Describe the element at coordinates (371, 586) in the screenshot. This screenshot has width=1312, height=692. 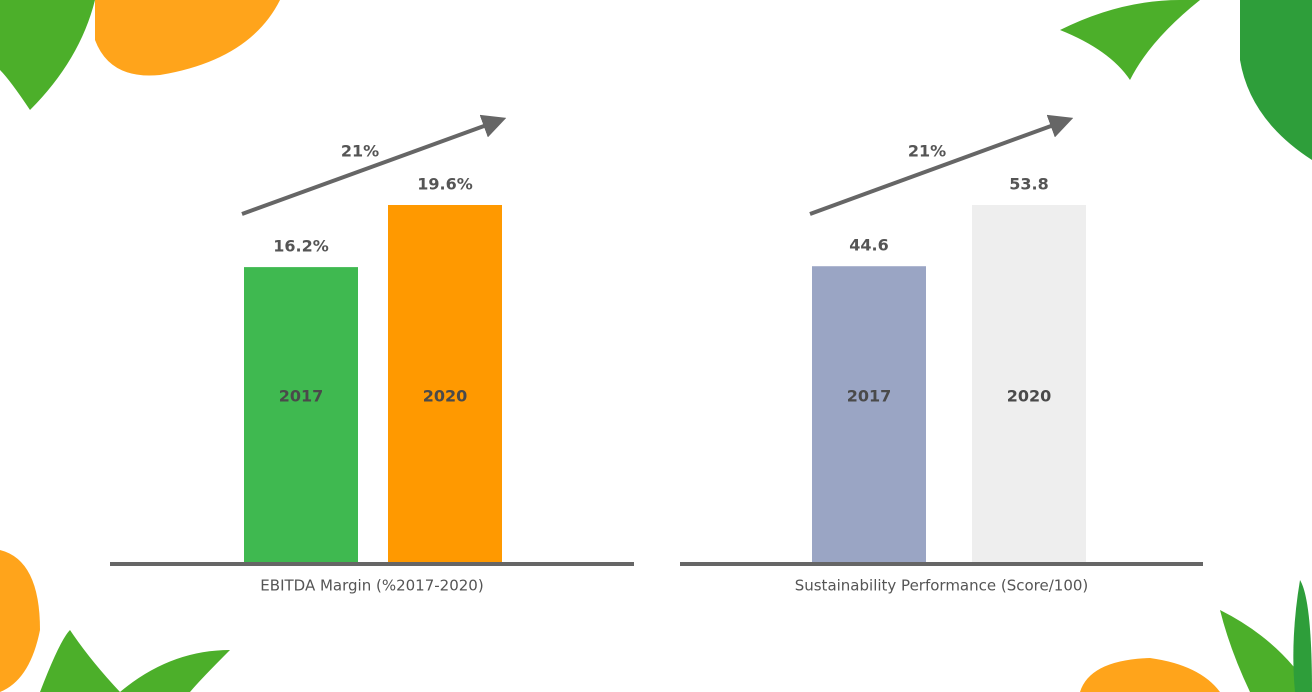
I see `axis-label: EBITDA Margin (%2017-2020)` at that location.